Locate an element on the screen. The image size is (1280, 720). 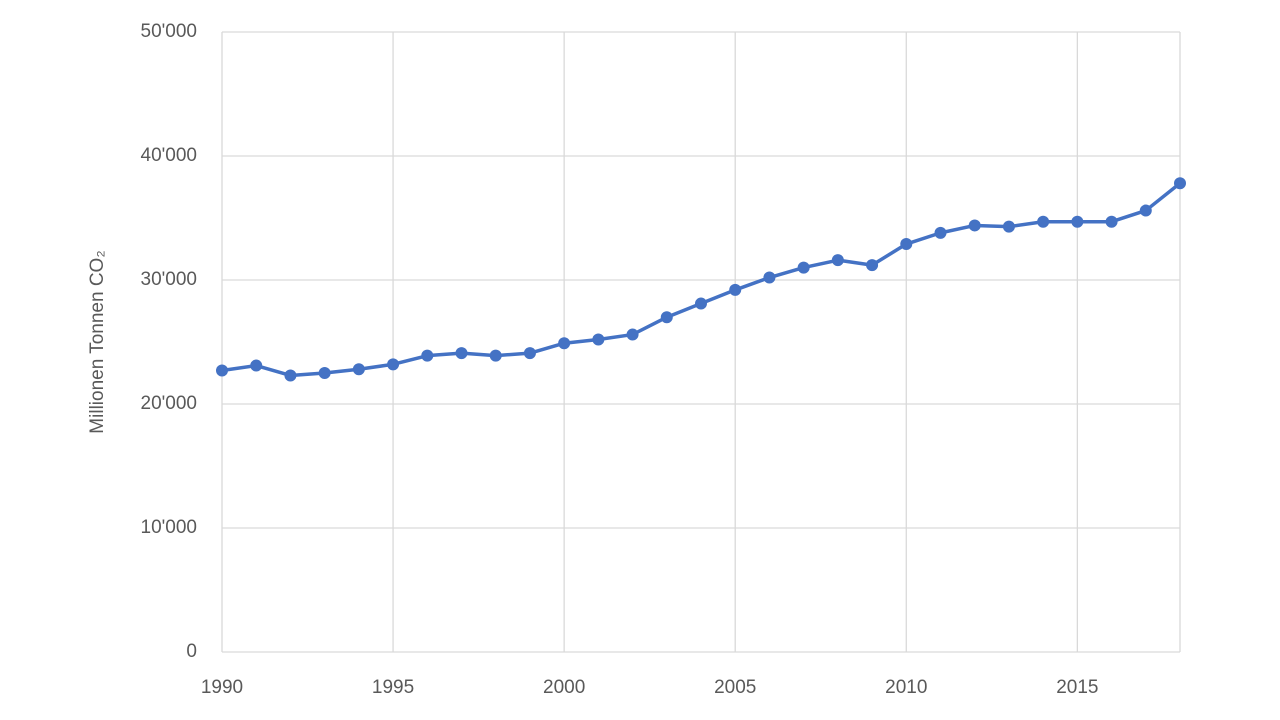
x-tick-label: 1990 is located at coordinates (222, 687).